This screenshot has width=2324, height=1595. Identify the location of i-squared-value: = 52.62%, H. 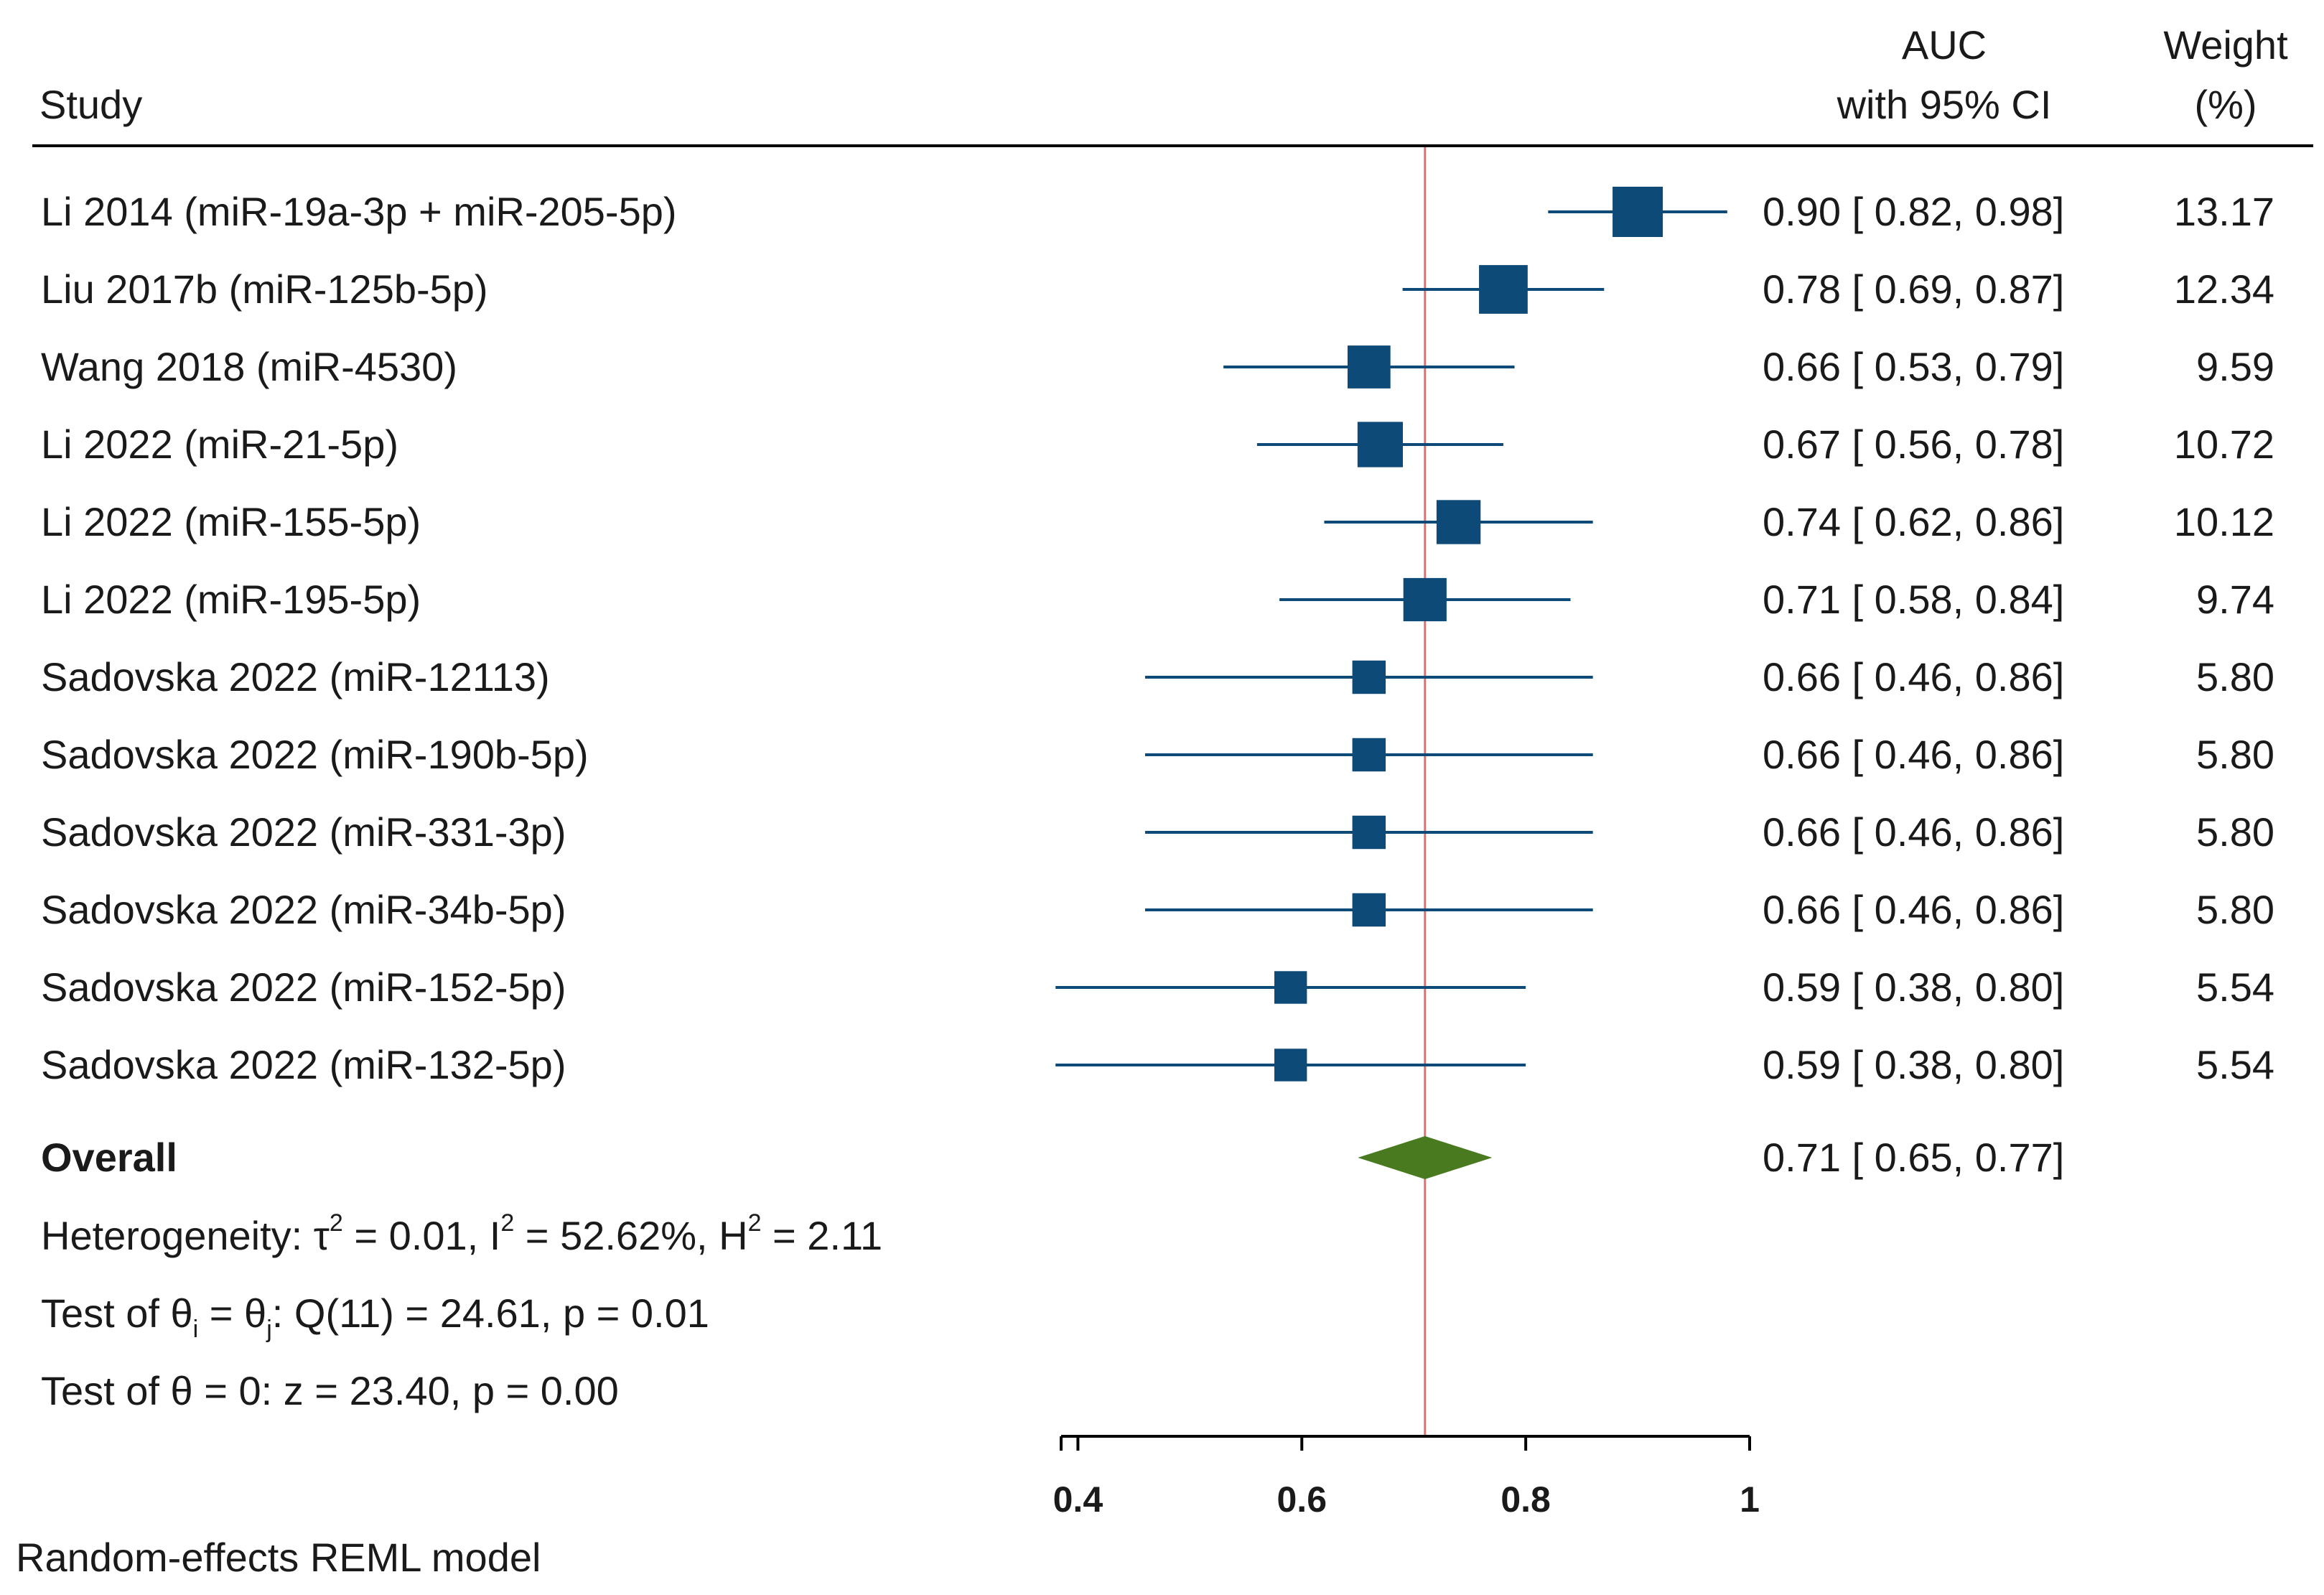
(630, 1235).